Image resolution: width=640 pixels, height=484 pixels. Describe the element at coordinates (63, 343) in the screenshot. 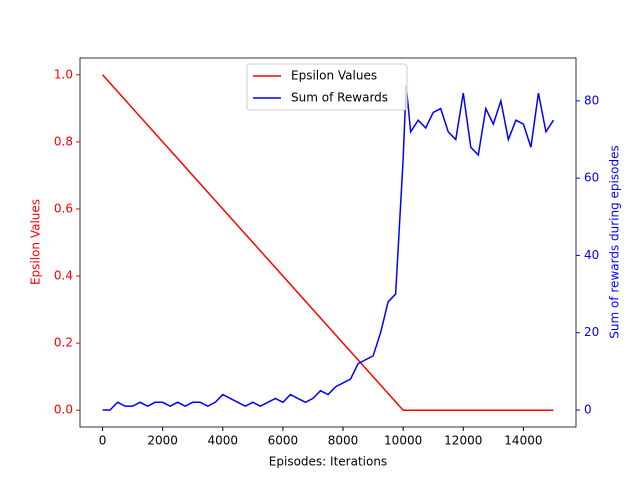

I see `y-tick-label: 0.2` at that location.